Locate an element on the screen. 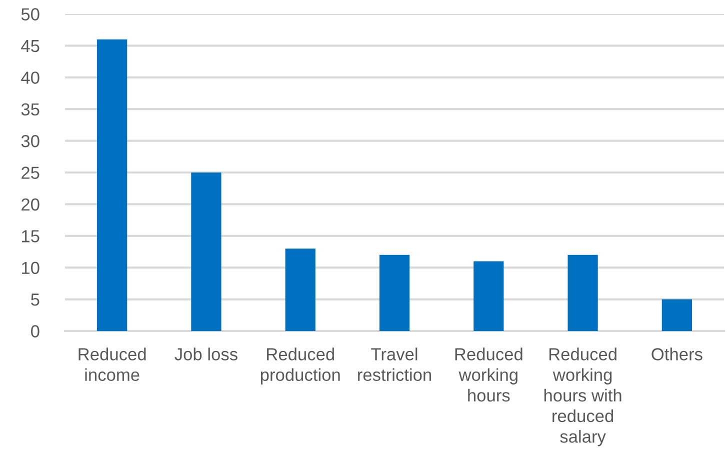 The width and height of the screenshot is (728, 459). x-tick-label: Job loss is located at coordinates (206, 354).